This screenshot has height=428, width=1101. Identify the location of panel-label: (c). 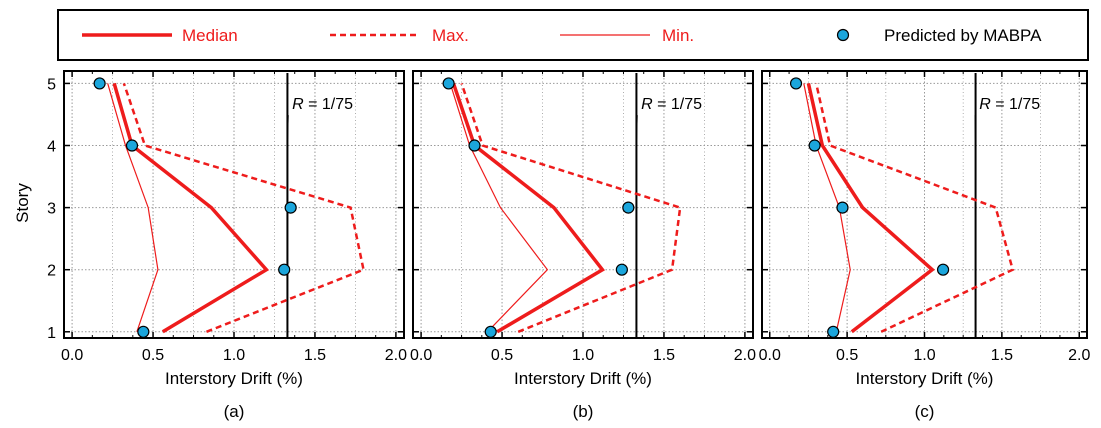
(925, 411).